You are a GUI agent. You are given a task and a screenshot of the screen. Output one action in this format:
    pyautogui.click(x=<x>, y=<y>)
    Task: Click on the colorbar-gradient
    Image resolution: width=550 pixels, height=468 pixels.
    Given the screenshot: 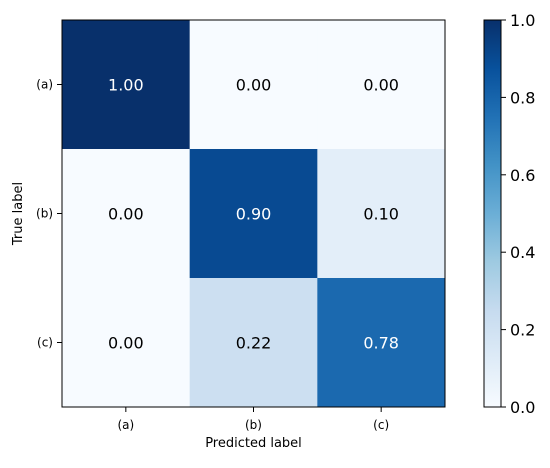 What is the action you would take?
    pyautogui.click(x=492, y=213)
    